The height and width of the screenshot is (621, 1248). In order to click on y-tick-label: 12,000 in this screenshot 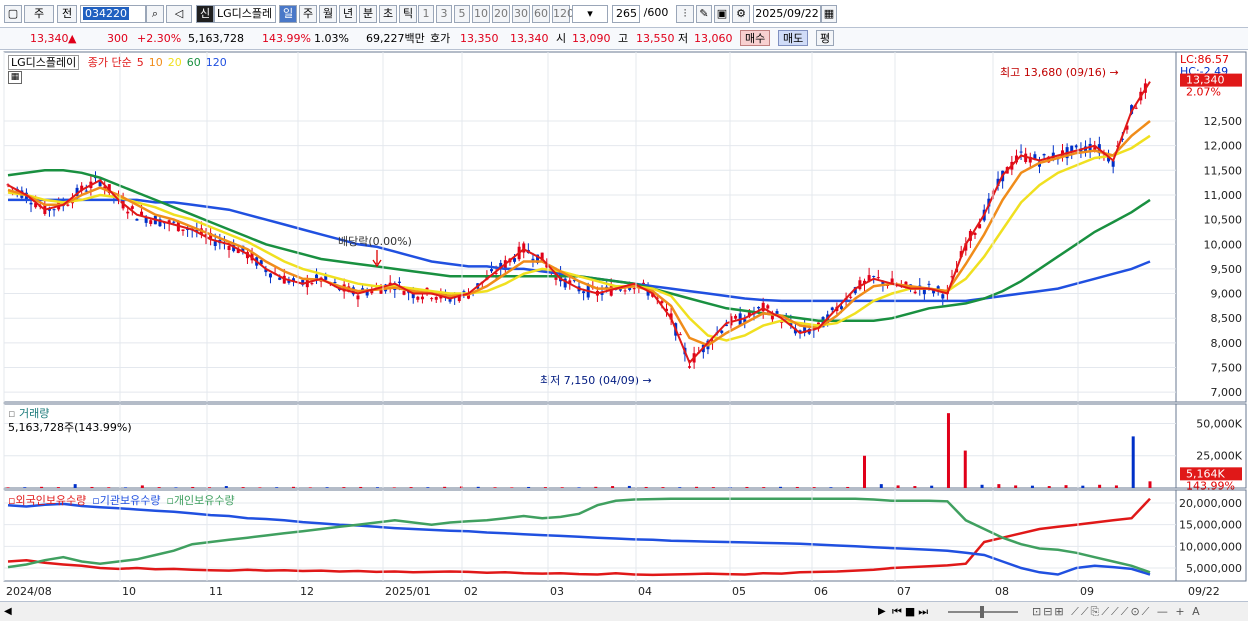, I will do `click(1223, 146)`.